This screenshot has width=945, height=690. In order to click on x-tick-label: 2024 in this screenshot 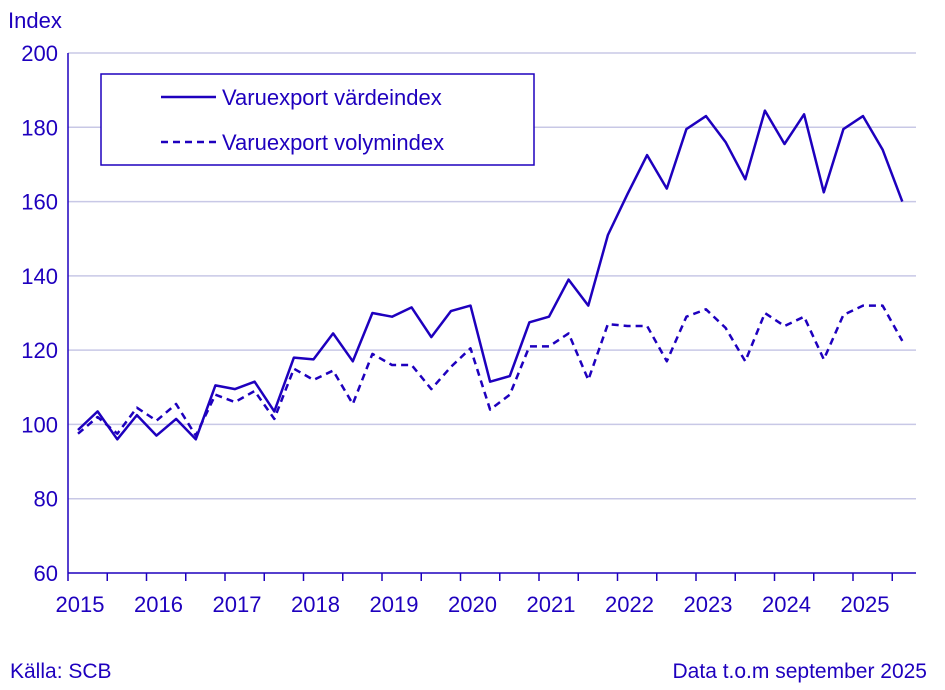, I will do `click(786, 604)`.